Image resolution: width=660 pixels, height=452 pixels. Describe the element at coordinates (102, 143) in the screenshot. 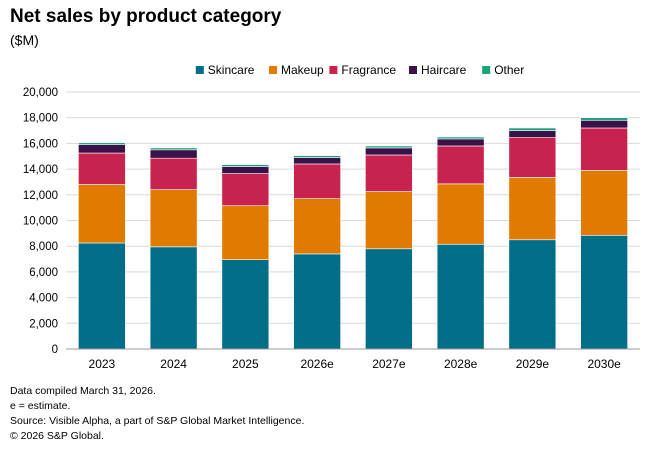

I see `bar-other-2023` at that location.